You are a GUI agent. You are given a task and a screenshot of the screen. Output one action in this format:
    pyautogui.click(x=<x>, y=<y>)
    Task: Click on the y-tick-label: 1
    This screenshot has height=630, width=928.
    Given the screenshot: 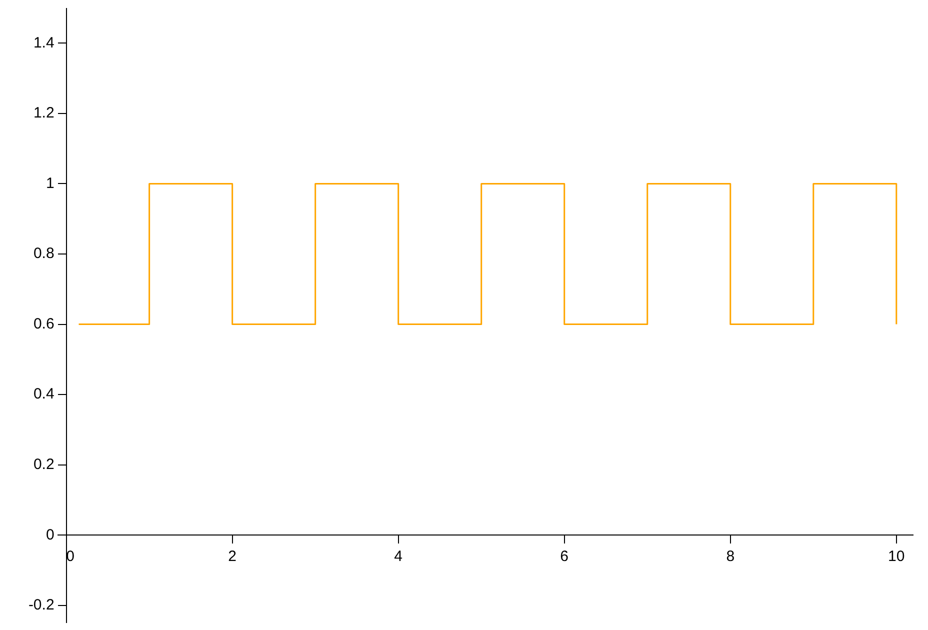 What is the action you would take?
    pyautogui.click(x=50, y=183)
    